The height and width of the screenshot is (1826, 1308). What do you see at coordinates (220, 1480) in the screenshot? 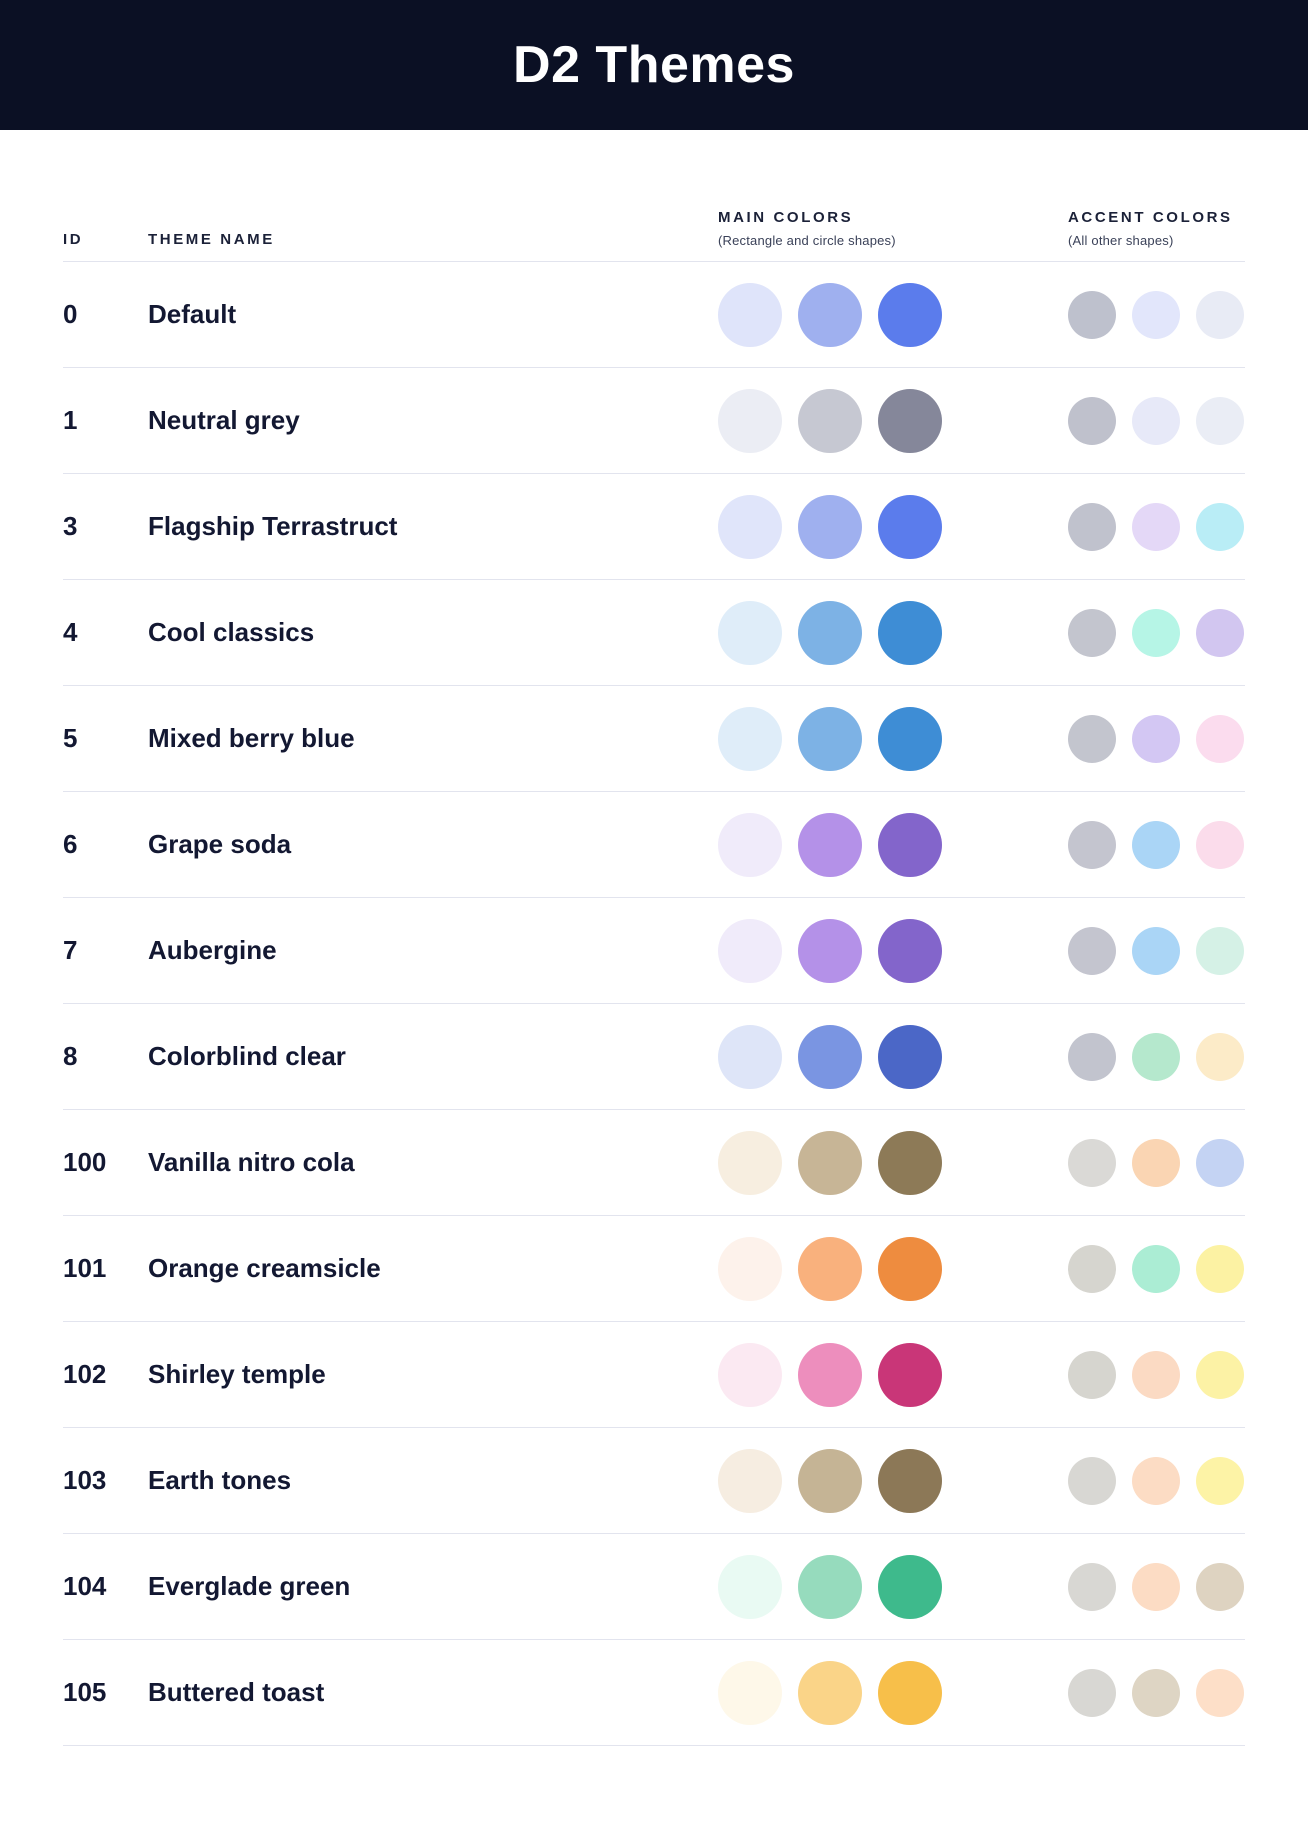
I see `theme-name: Earth tones` at bounding box center [220, 1480].